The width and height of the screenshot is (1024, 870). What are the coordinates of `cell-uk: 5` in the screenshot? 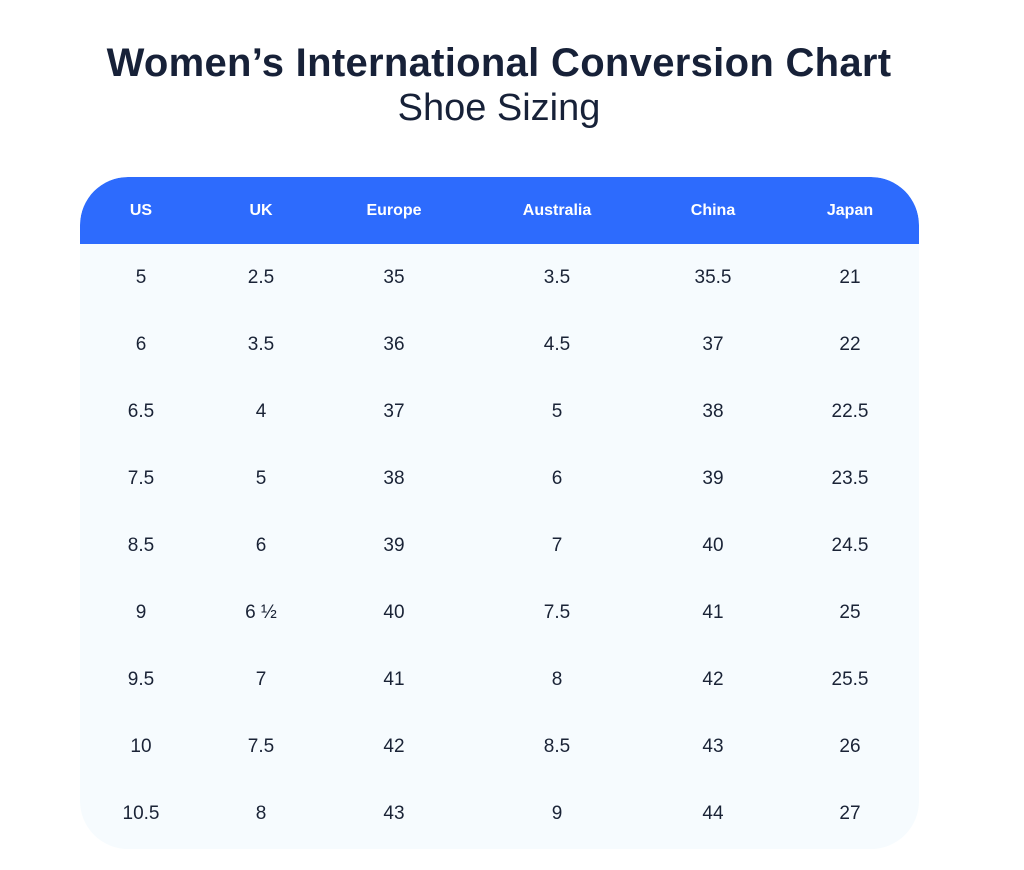 It's located at (261, 478).